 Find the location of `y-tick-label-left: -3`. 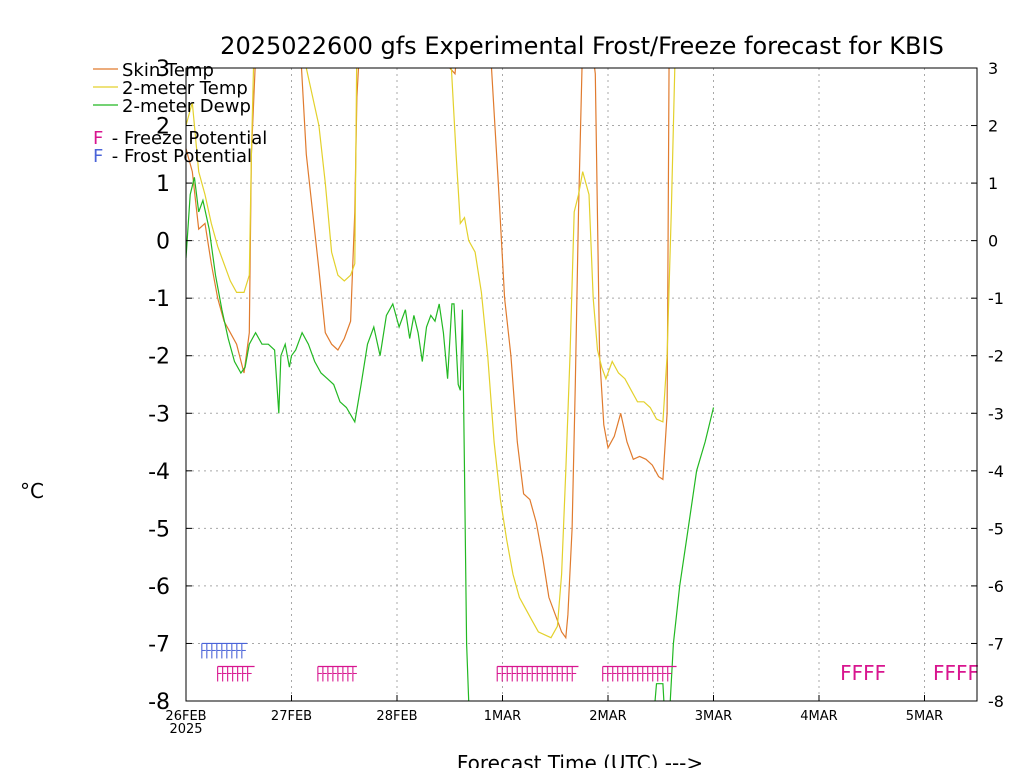

y-tick-label-left: -3 is located at coordinates (159, 414).